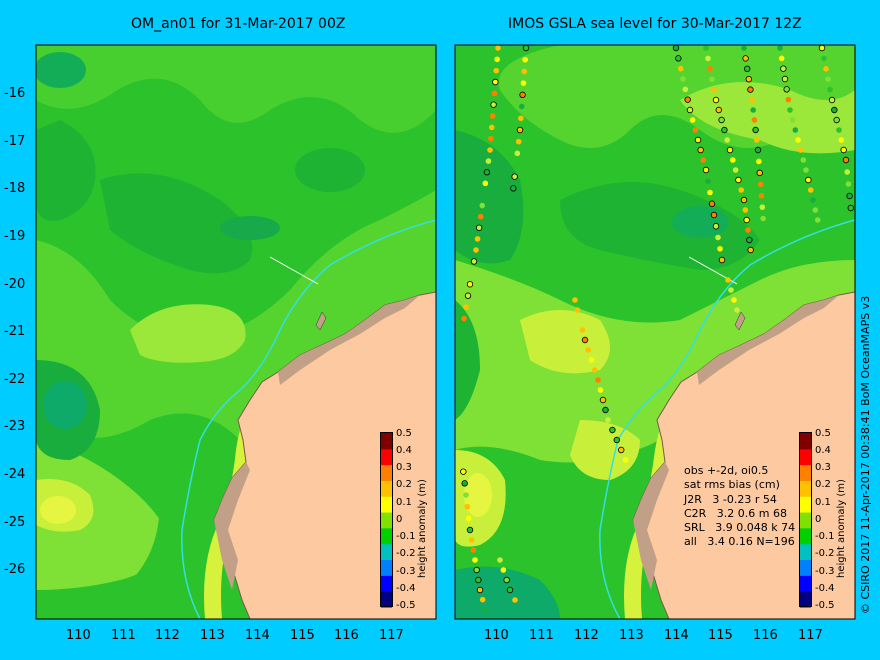  What do you see at coordinates (651, 526) in the screenshot?
I see `coastline-shelf` at bounding box center [651, 526].